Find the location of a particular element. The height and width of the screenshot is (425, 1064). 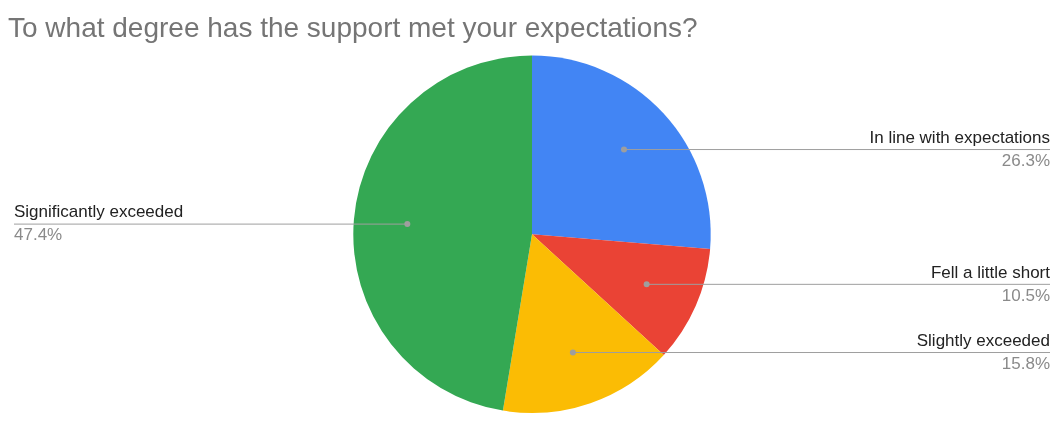

data-label: 47.4% is located at coordinates (38, 235).